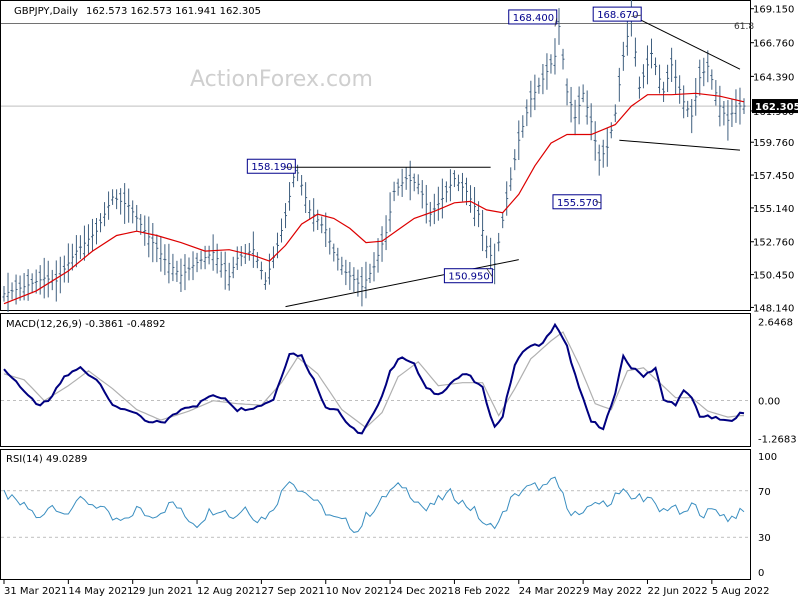  Describe the element at coordinates (86, 324) in the screenshot. I see `macd-title: MACD(12,26,9) -0.3861 -0.4892` at that location.